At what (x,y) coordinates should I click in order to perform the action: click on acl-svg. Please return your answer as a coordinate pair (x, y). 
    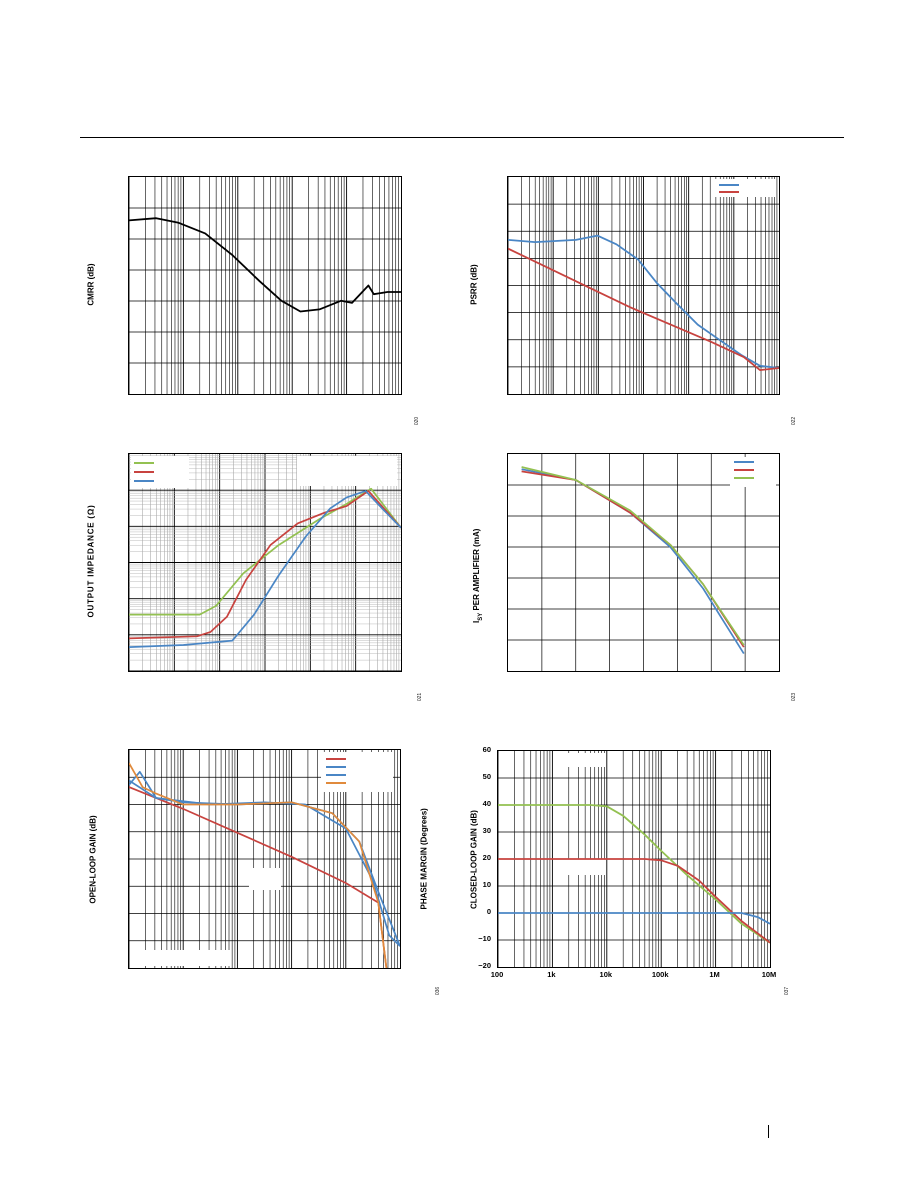
    Looking at the image, I should click on (634, 859).